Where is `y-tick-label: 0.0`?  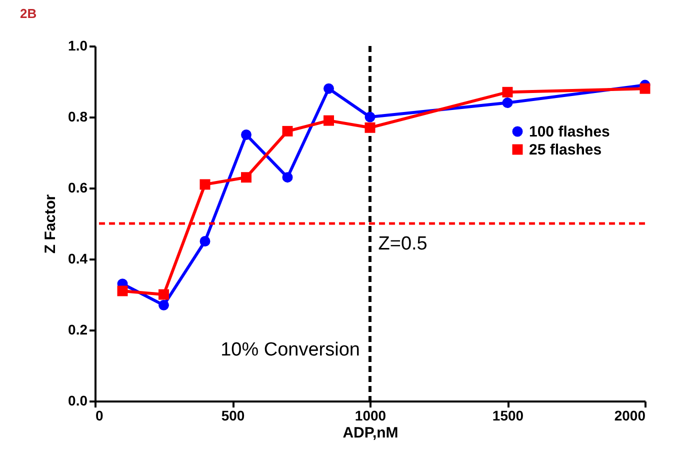 y-tick-label: 0.0 is located at coordinates (78, 400).